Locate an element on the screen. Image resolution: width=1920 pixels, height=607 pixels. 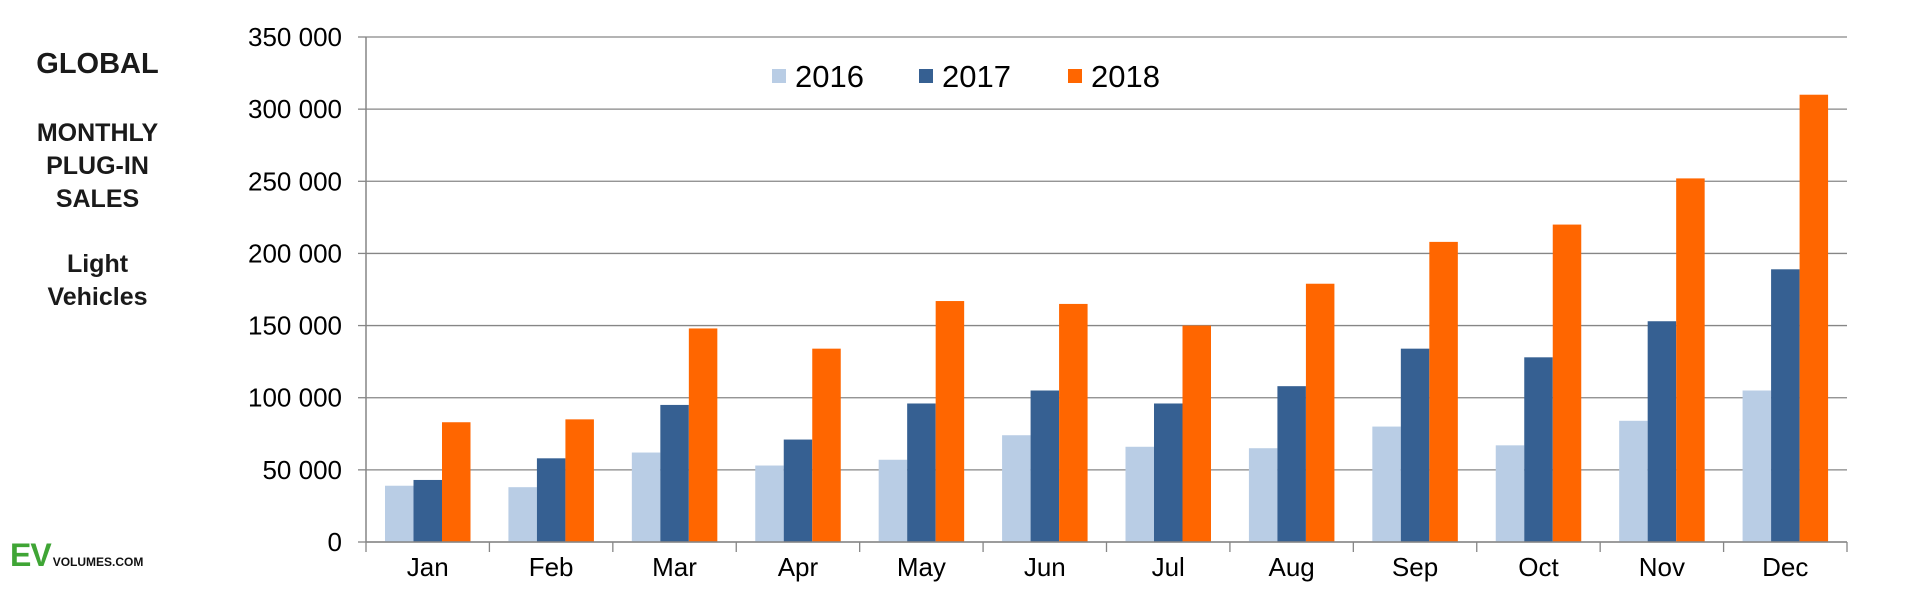
side-title-monthly-sales: MONTHLY PLUG-IN SALES is located at coordinates (97, 166).